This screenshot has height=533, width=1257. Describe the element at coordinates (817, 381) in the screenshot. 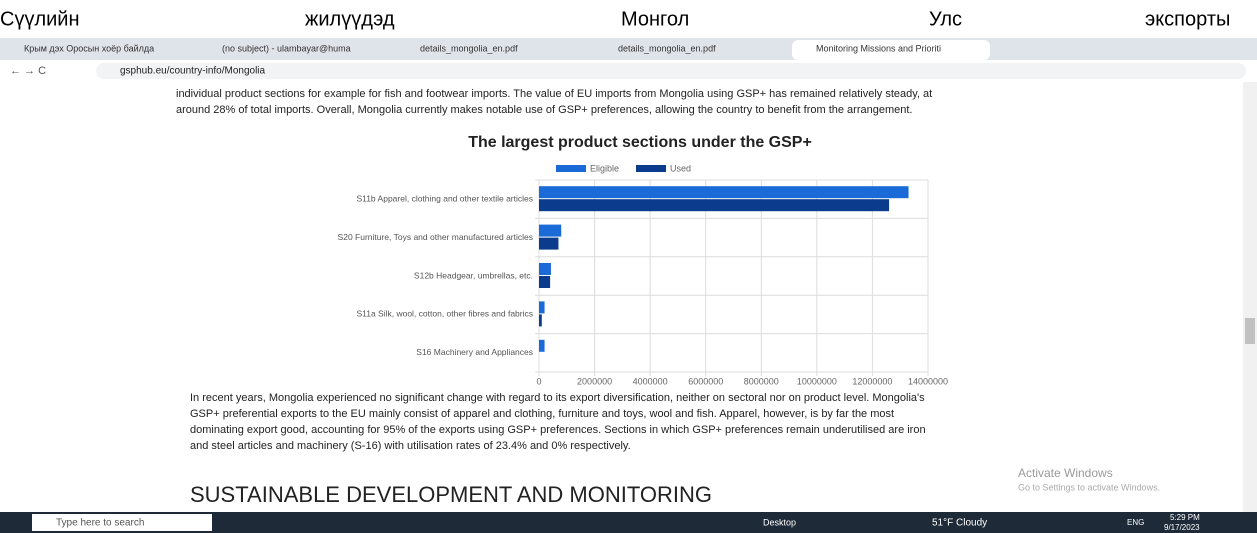

I see `x-tick-label: 10000000` at that location.